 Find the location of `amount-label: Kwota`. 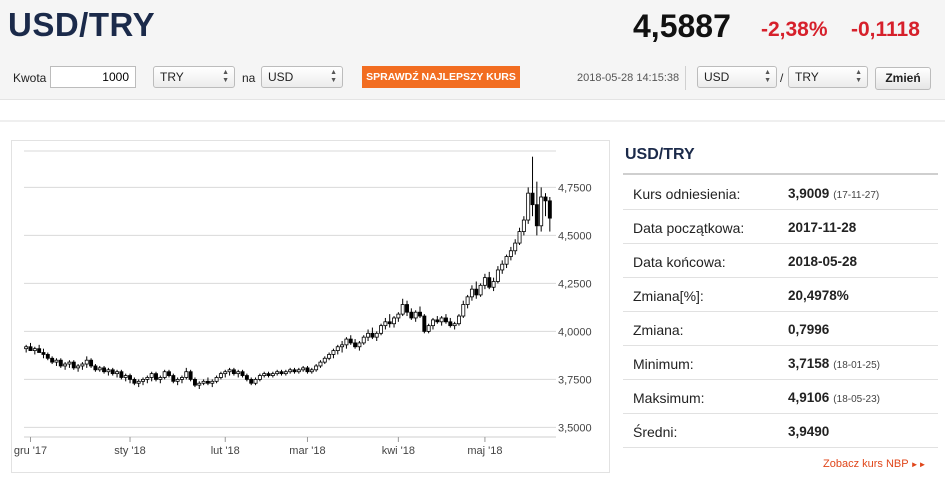

amount-label: Kwota is located at coordinates (30, 78).